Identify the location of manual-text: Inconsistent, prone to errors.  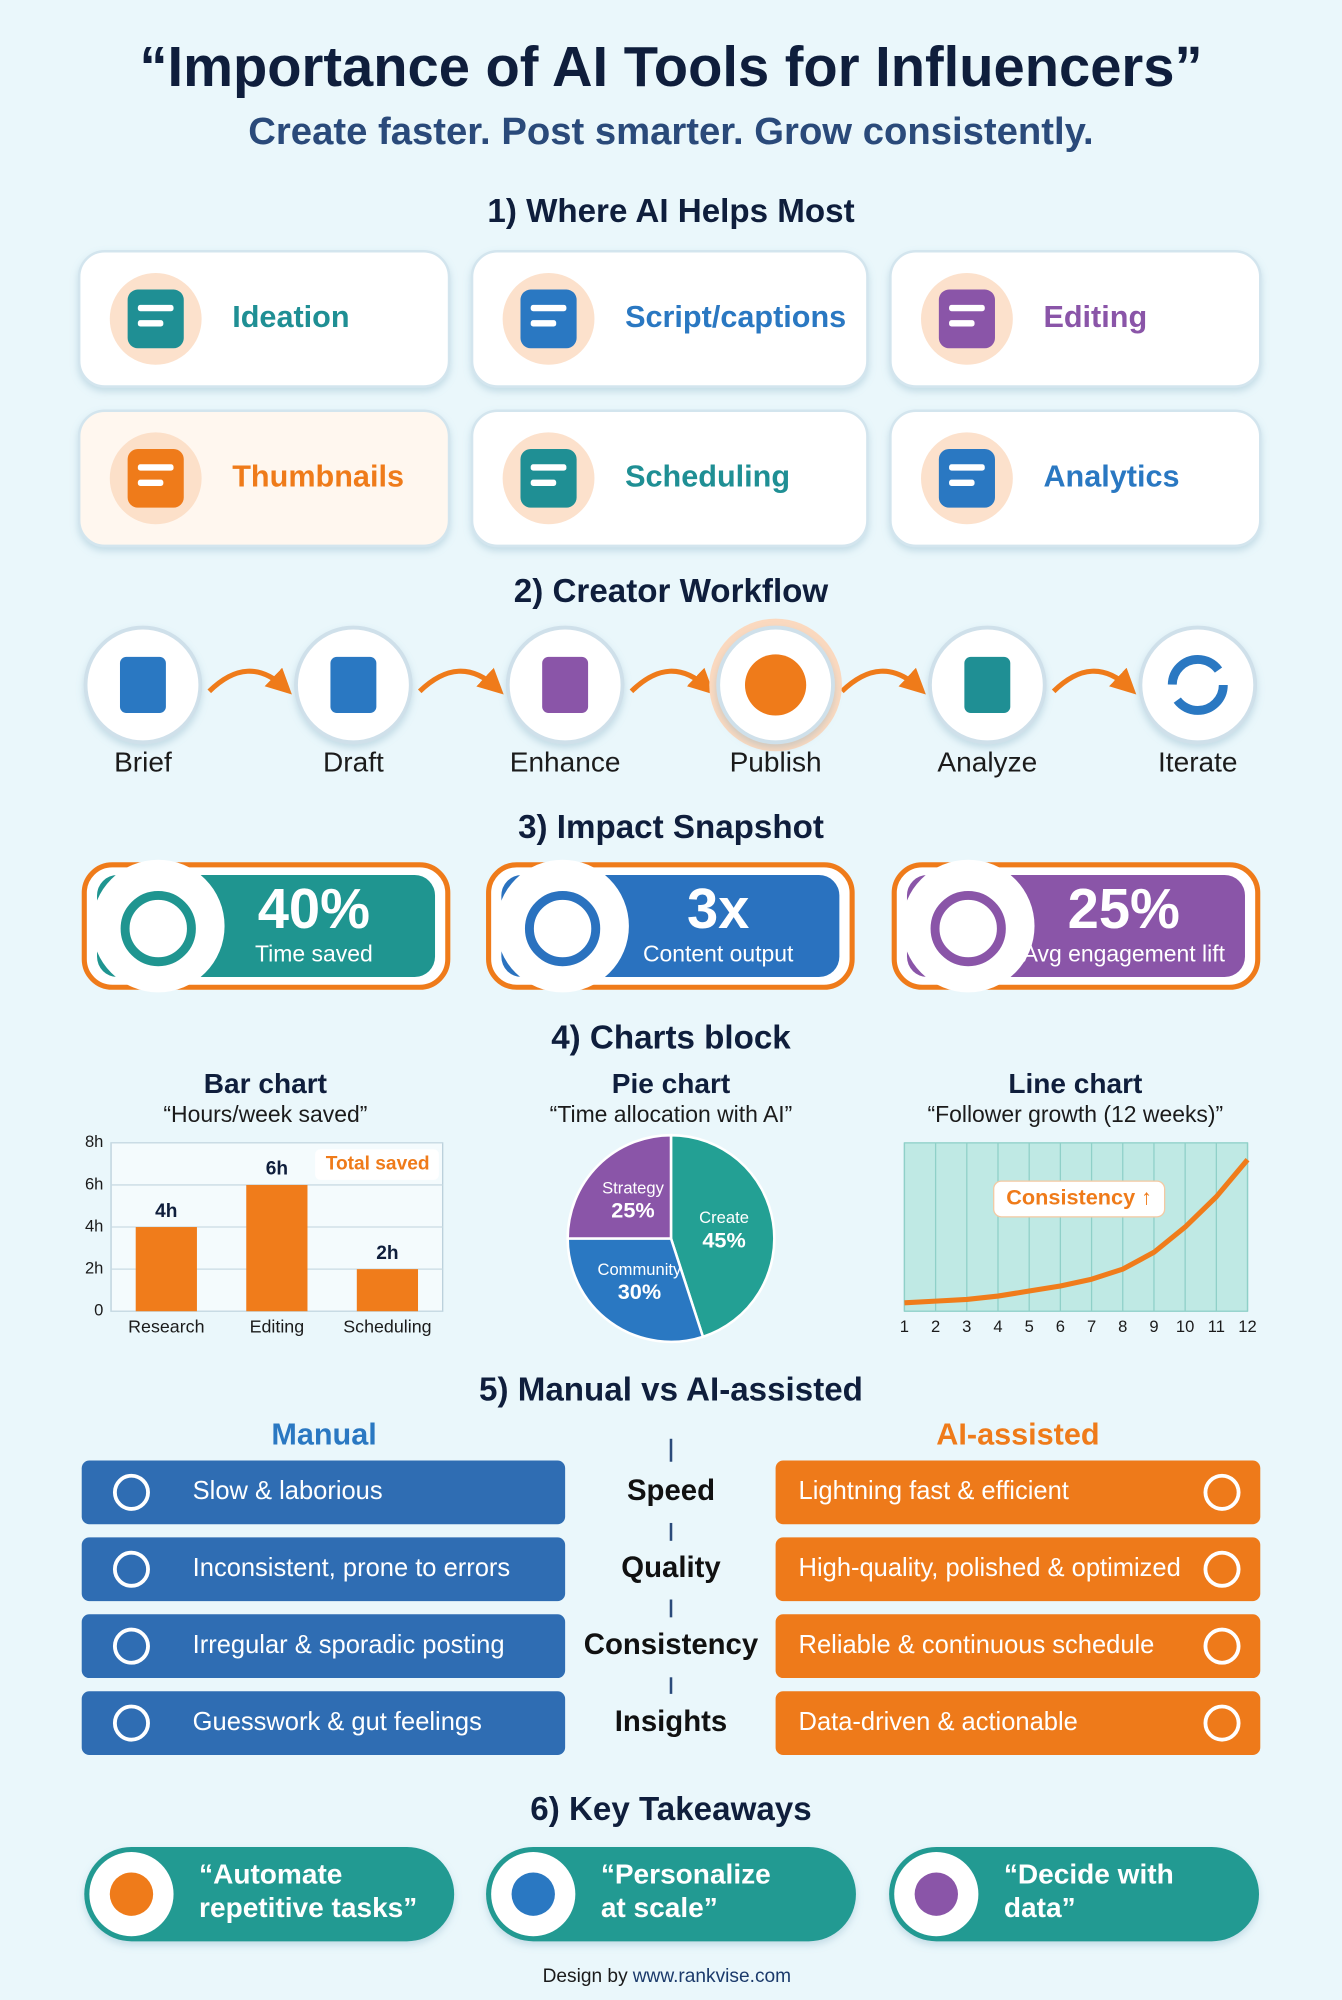
(352, 1568).